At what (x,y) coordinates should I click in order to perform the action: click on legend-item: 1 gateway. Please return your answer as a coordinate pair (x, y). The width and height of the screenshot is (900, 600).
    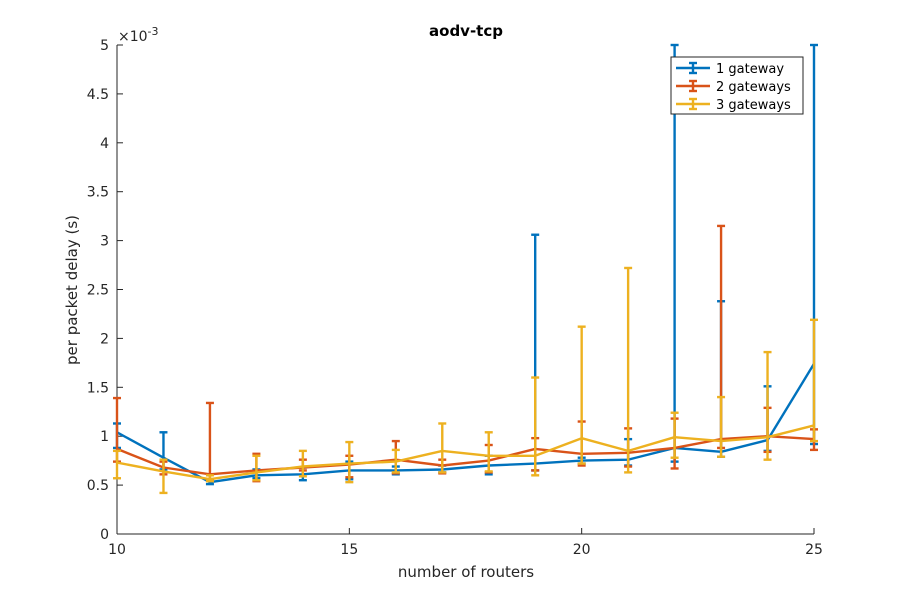
    Looking at the image, I should click on (730, 69).